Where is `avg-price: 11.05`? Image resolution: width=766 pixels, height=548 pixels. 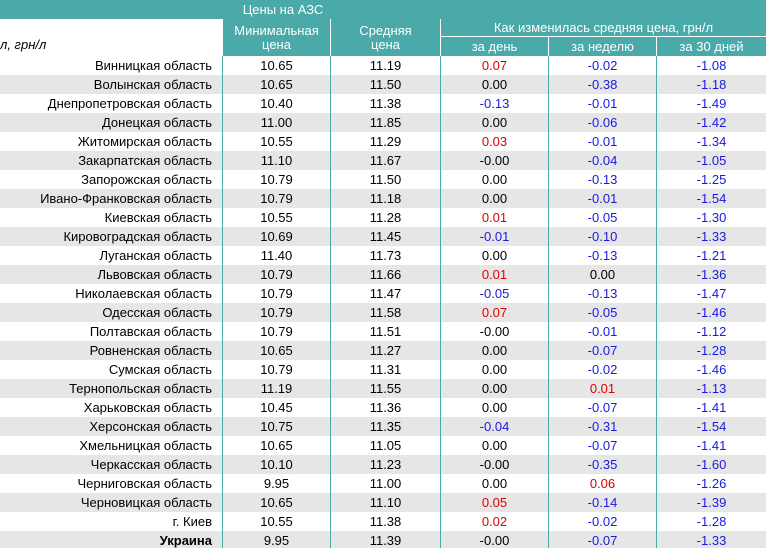 avg-price: 11.05 is located at coordinates (385, 445).